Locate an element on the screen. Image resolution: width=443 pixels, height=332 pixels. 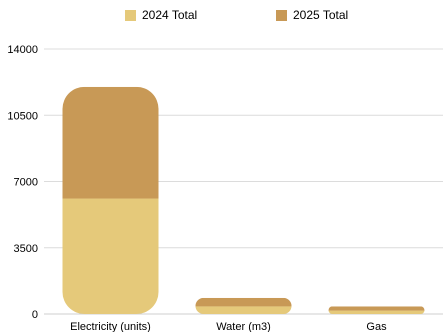
legend-label-2025: 2025 Total is located at coordinates (321, 15).